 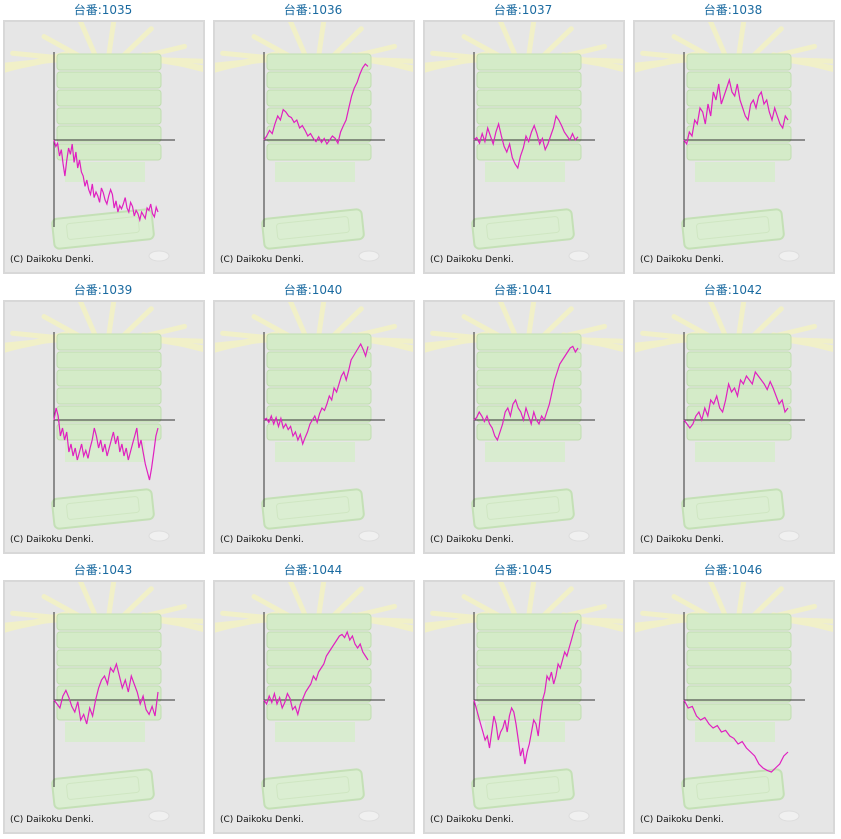 I want to click on machine-panel: 台番:1038 (C) Daikoku Denki., so click(x=734, y=137).